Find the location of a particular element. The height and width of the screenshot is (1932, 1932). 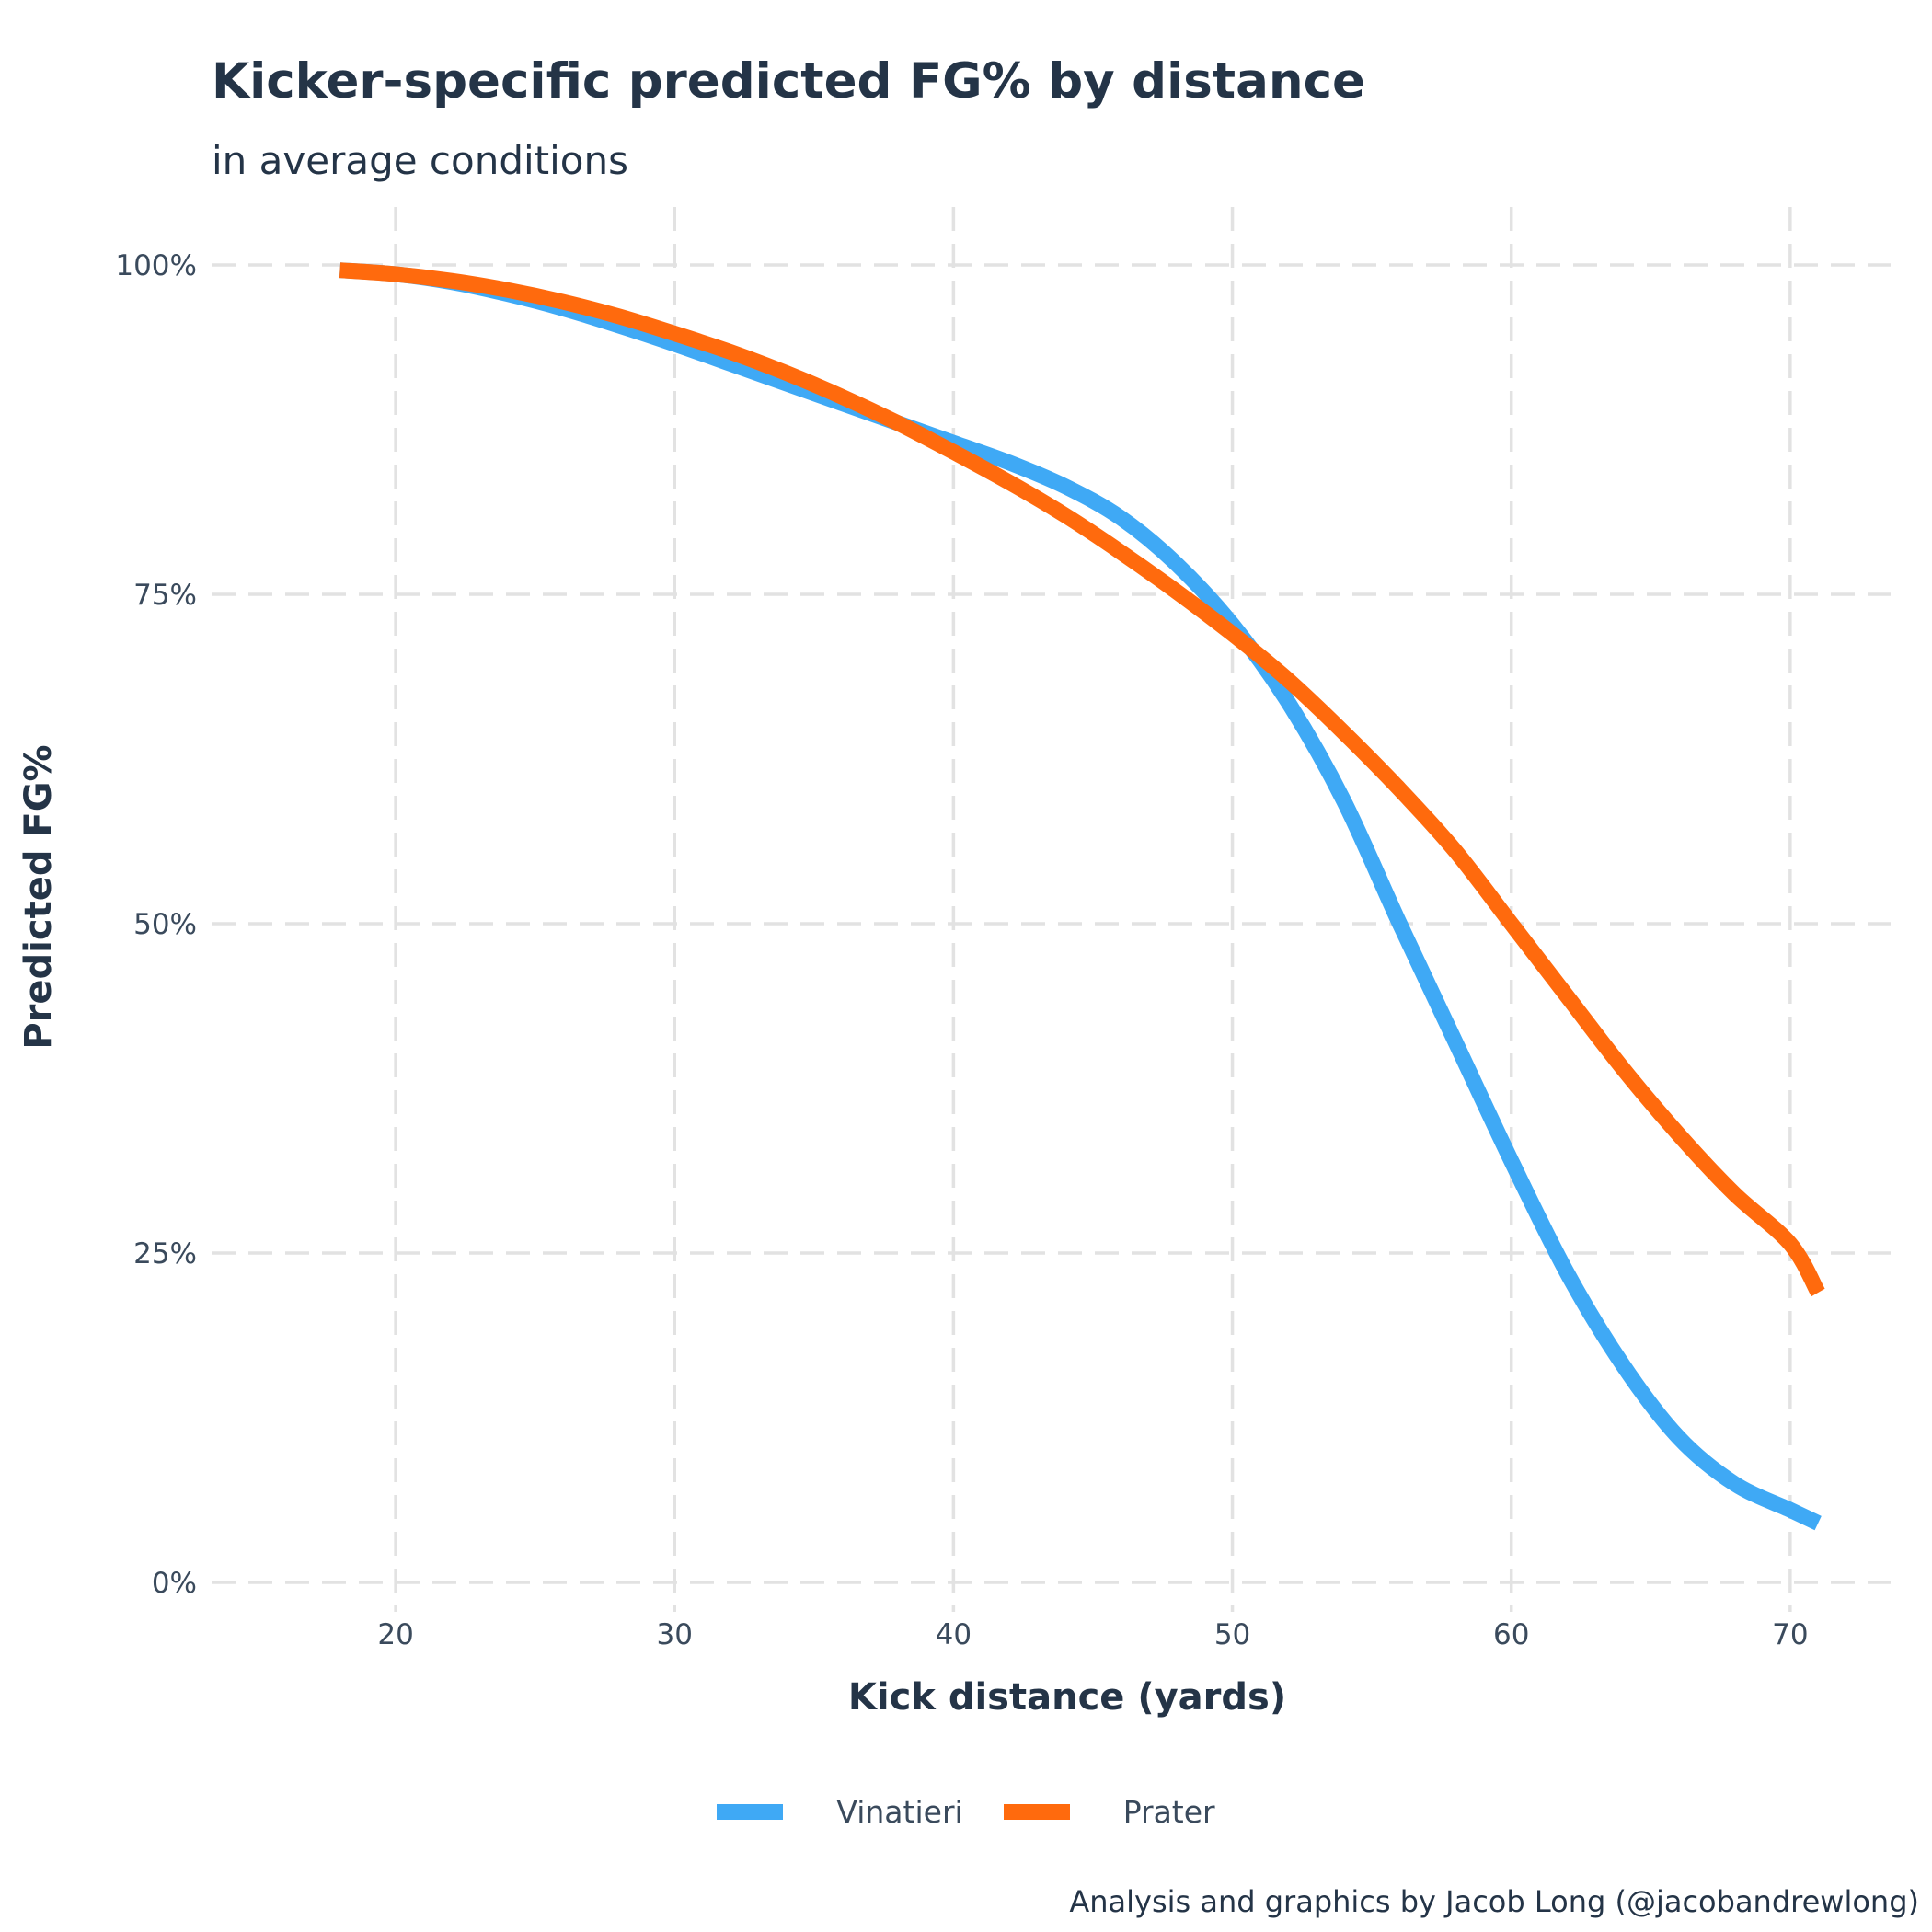

x-tick-label: 20 is located at coordinates (395, 1634).